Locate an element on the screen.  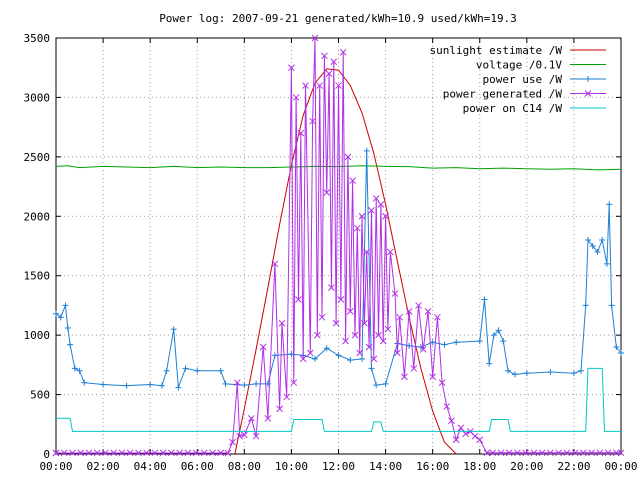
legend-label: power use /W is located at coordinates (523, 79).